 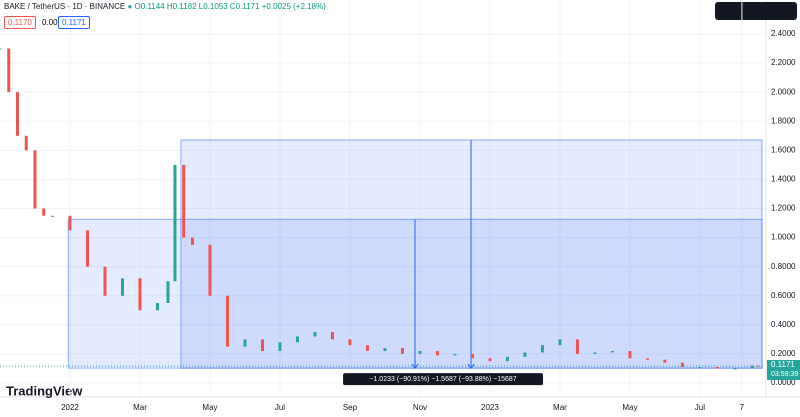 What do you see at coordinates (786, 9) in the screenshot?
I see `currency: USDT` at bounding box center [786, 9].